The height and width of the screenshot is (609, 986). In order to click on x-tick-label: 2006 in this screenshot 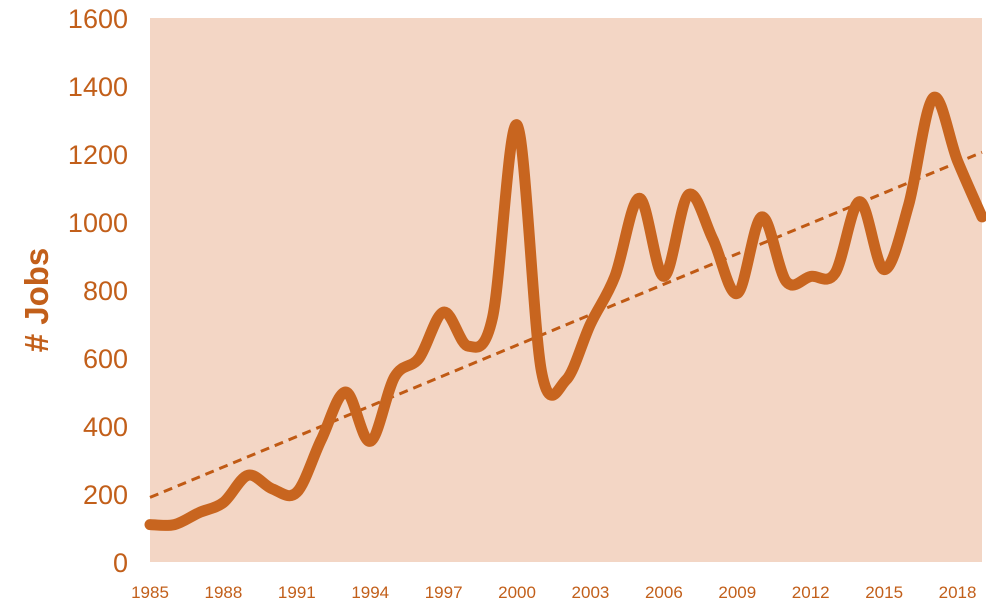, I will do `click(664, 592)`.